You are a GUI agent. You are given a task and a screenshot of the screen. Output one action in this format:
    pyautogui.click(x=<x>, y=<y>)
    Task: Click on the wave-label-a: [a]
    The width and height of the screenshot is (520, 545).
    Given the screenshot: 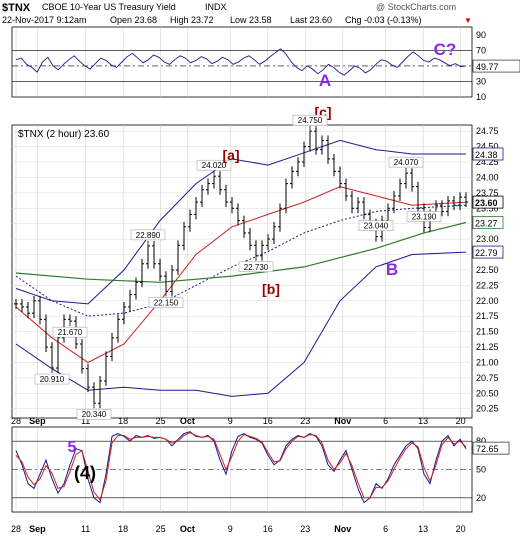 What is the action you would take?
    pyautogui.click(x=230, y=155)
    